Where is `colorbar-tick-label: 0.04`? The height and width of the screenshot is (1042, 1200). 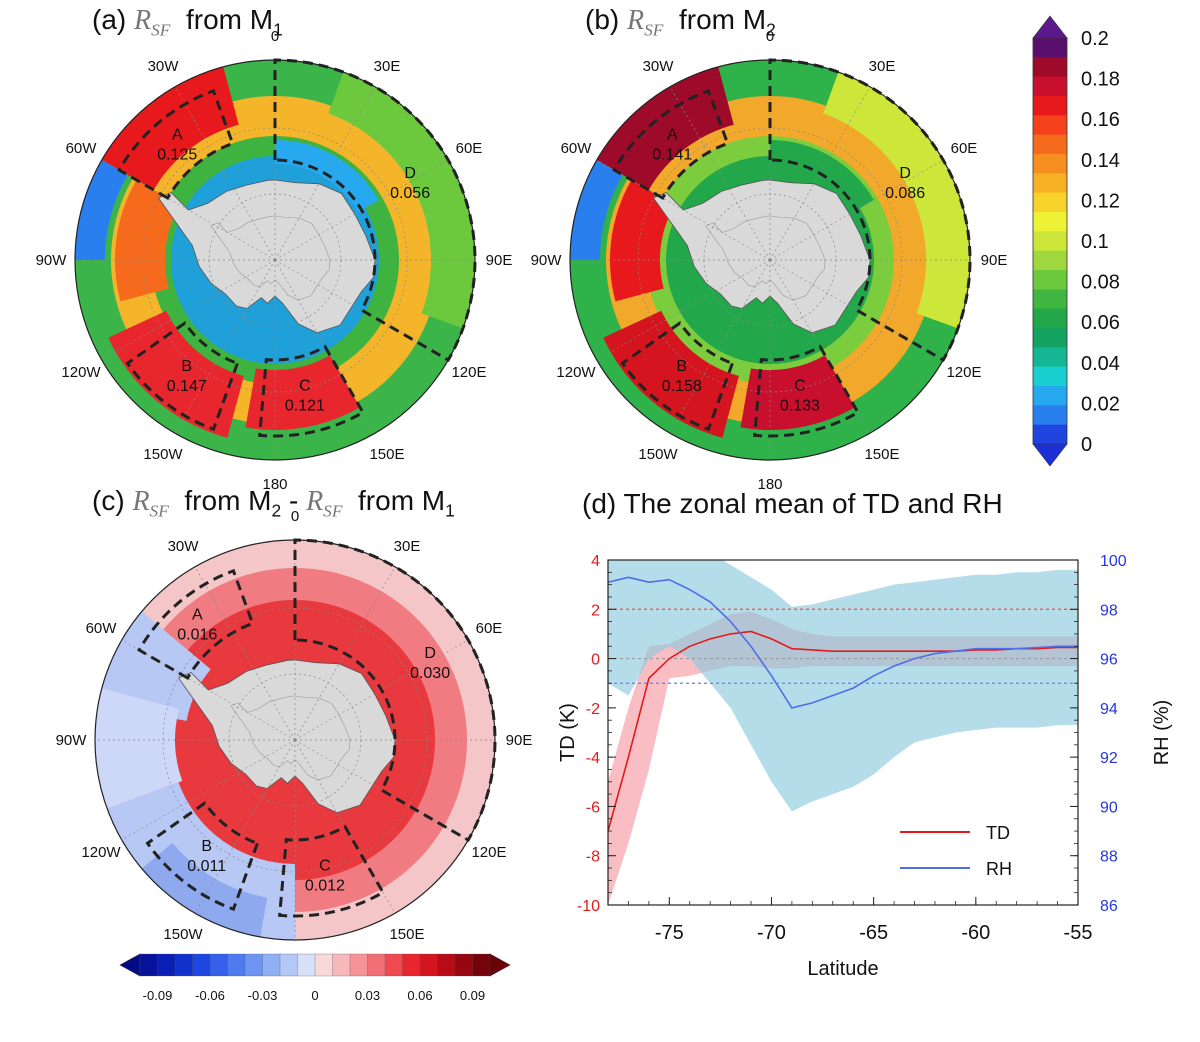 colorbar-tick-label: 0.04 is located at coordinates (1100, 364).